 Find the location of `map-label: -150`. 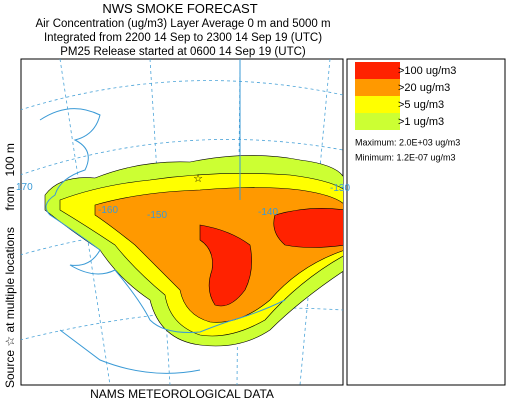

map-label: -150 is located at coordinates (157, 215).